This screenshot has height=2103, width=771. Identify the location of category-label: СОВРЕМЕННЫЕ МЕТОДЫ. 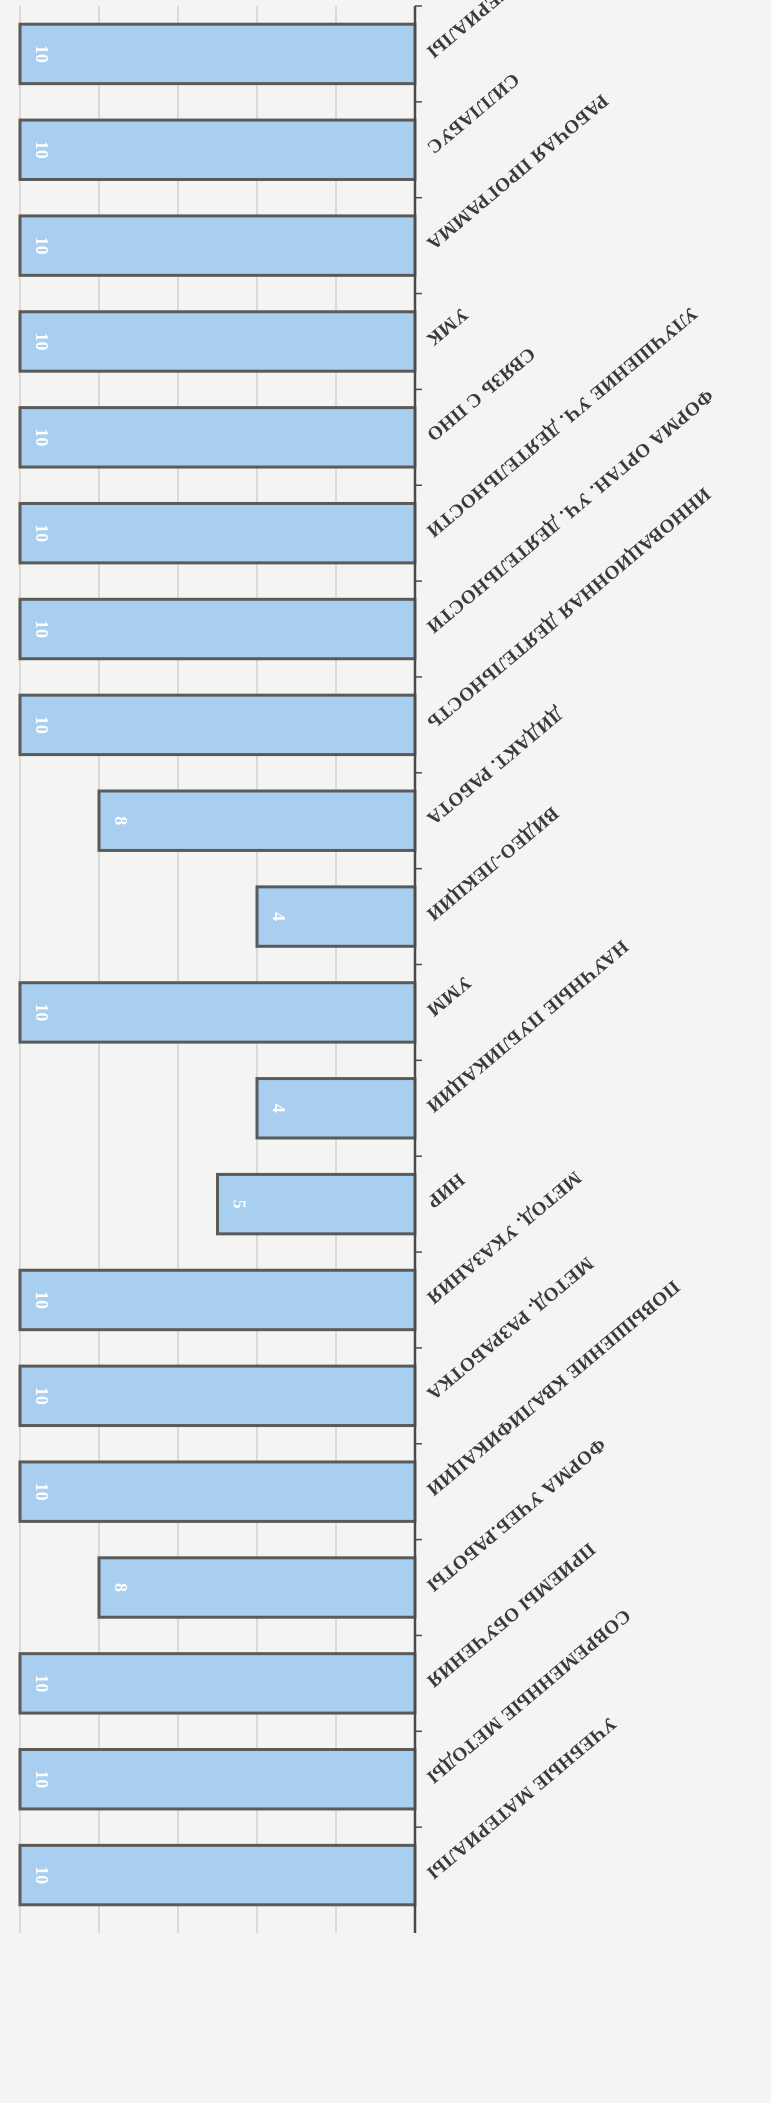
(528, 1696).